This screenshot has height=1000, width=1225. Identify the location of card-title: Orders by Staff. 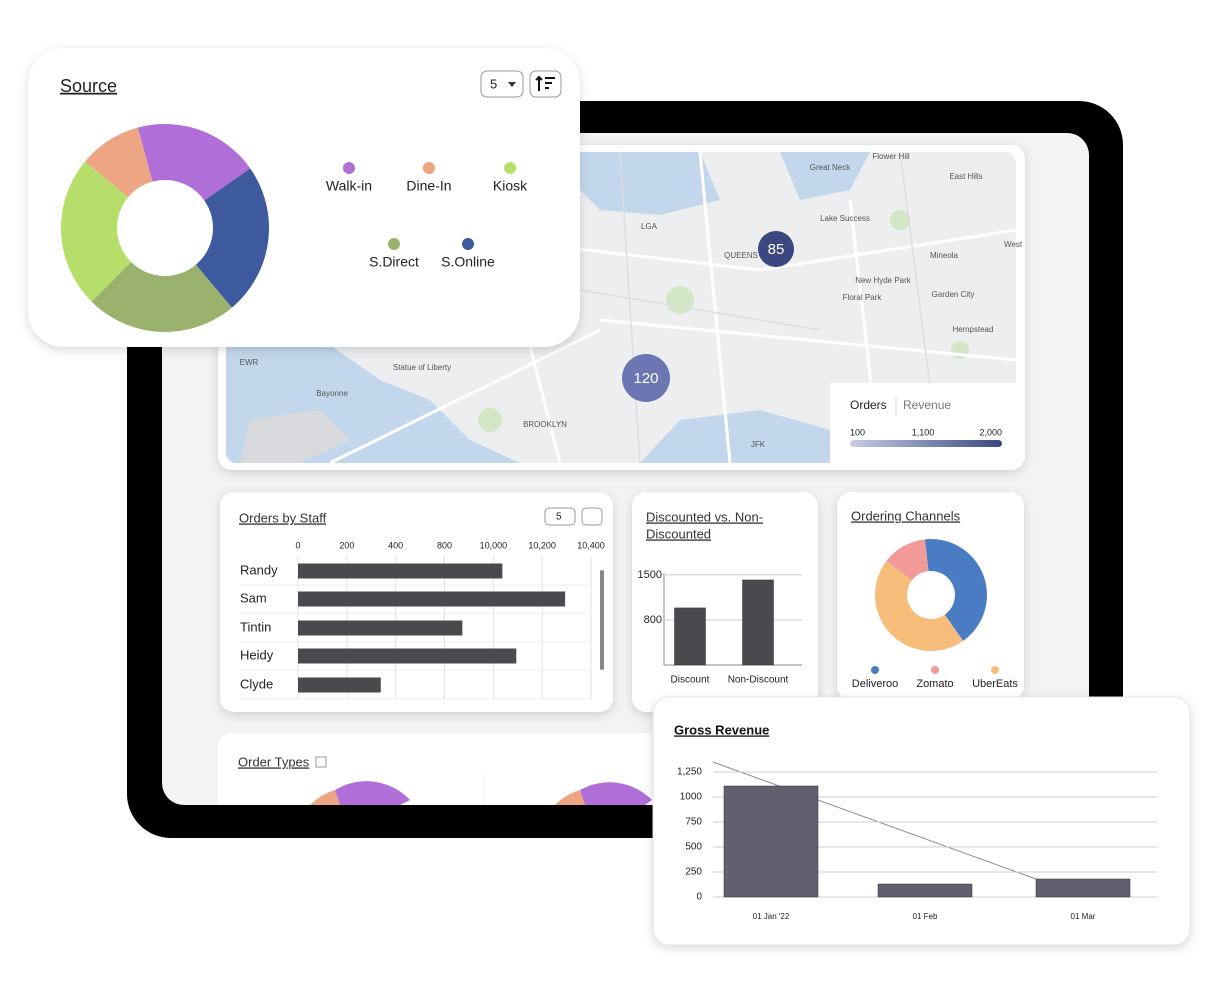
(283, 517).